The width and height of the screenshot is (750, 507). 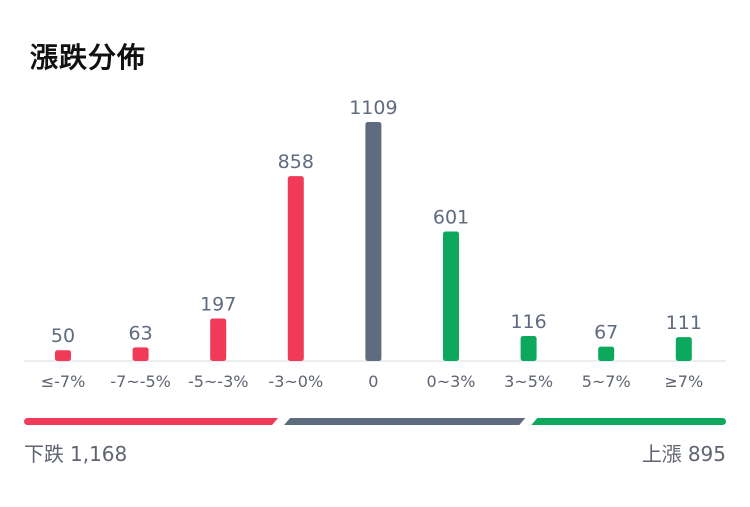 What do you see at coordinates (373, 108) in the screenshot?
I see `value-label-4: 1109` at bounding box center [373, 108].